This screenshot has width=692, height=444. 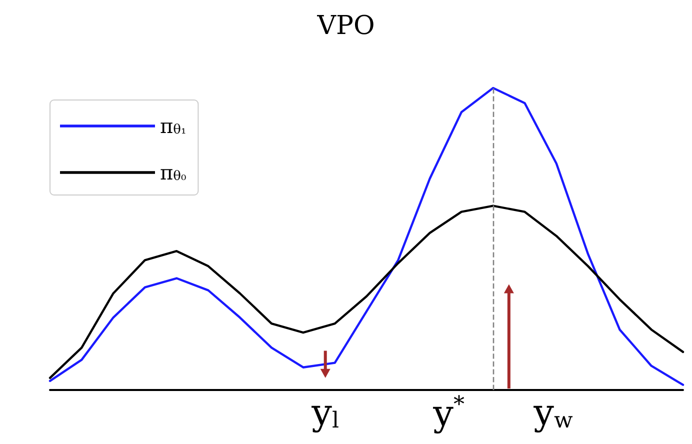 I want to click on legend-label: πθ₁, so click(x=173, y=126).